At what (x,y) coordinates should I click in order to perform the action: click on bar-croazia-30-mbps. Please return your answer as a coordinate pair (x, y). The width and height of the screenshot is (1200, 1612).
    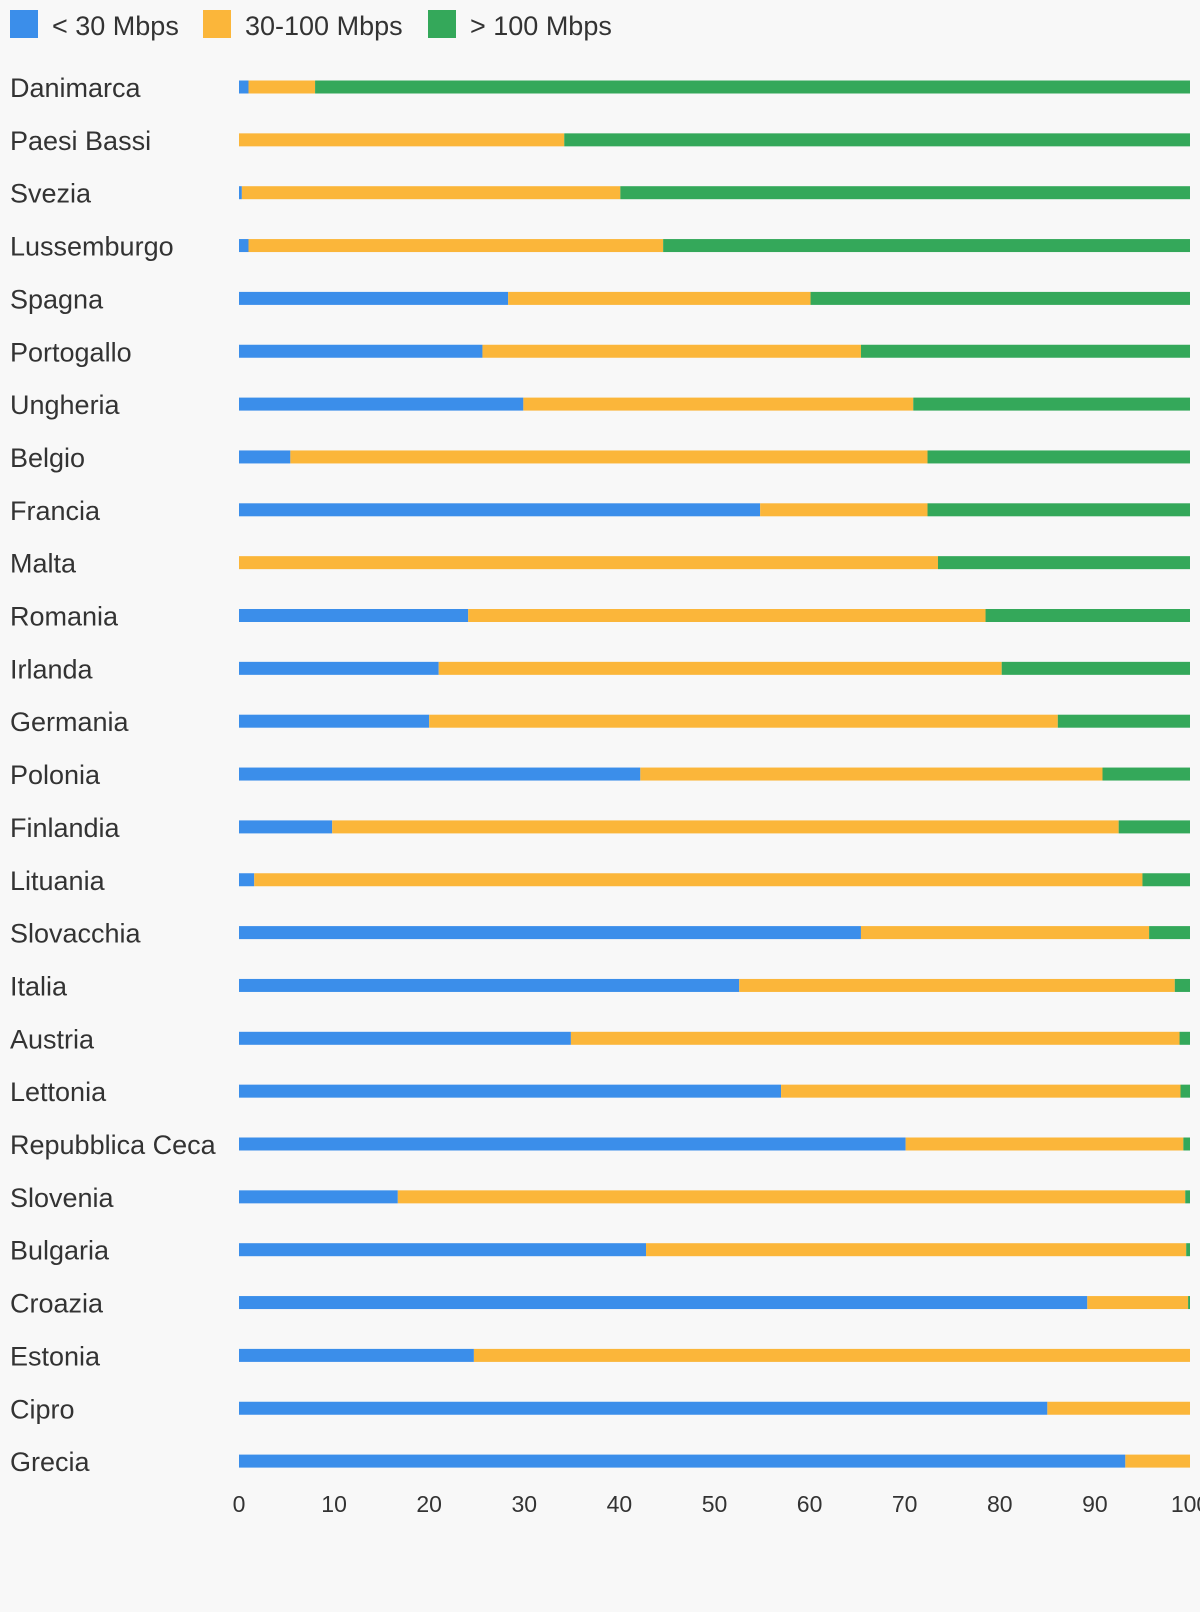
    Looking at the image, I should click on (663, 1303).